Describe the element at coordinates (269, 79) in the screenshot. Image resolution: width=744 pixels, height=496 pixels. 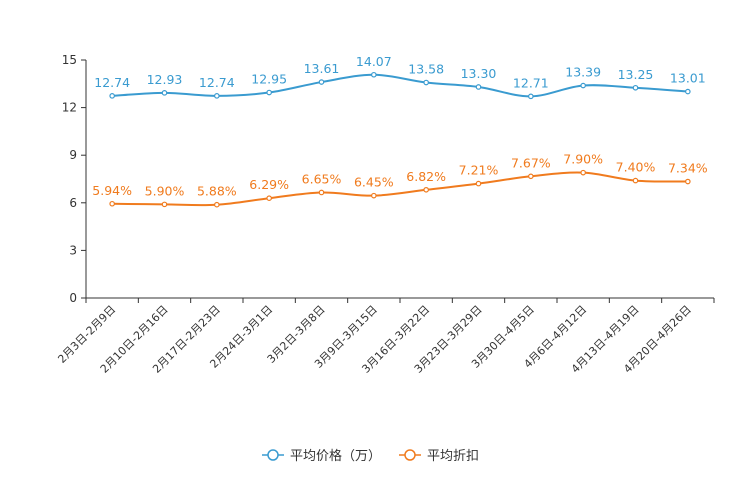
I see `data-label: 12.95` at that location.